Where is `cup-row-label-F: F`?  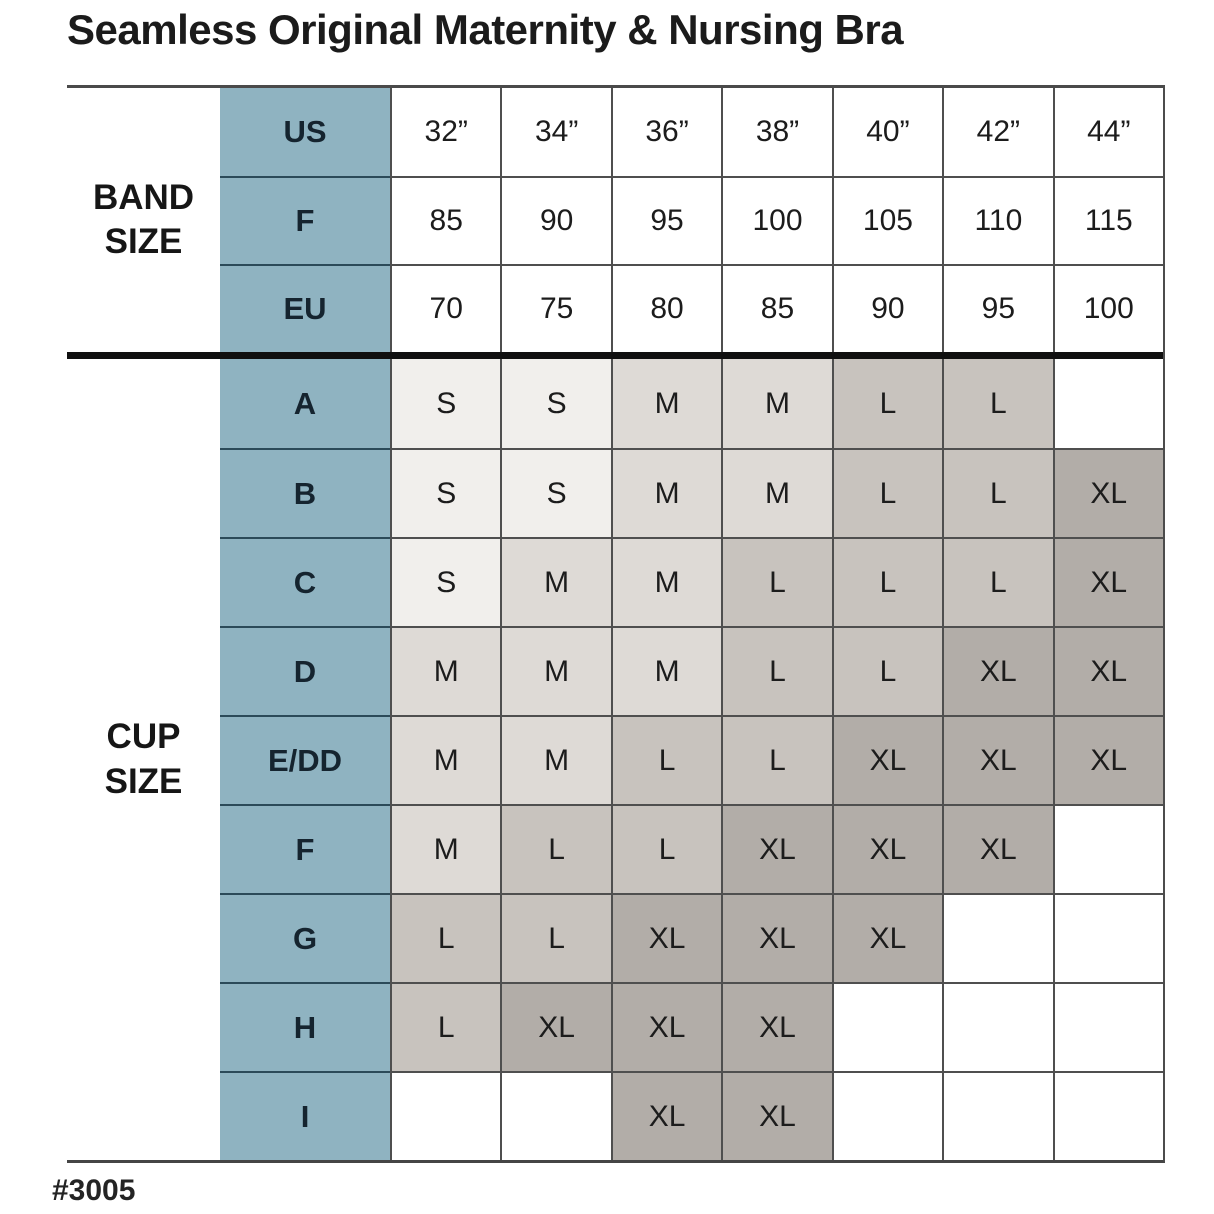 cup-row-label-F: F is located at coordinates (305, 848).